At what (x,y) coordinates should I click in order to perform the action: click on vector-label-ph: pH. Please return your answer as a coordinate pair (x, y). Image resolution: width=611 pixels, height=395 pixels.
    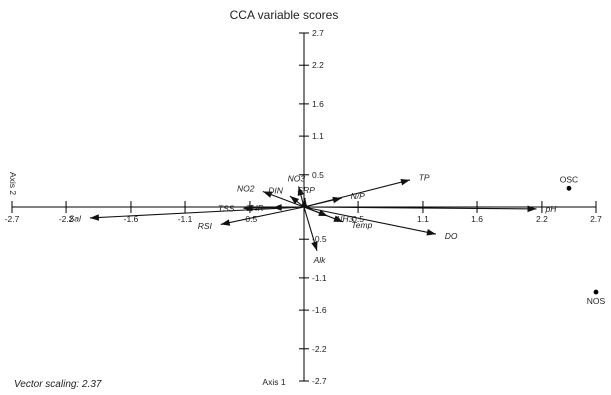
    Looking at the image, I should click on (551, 209).